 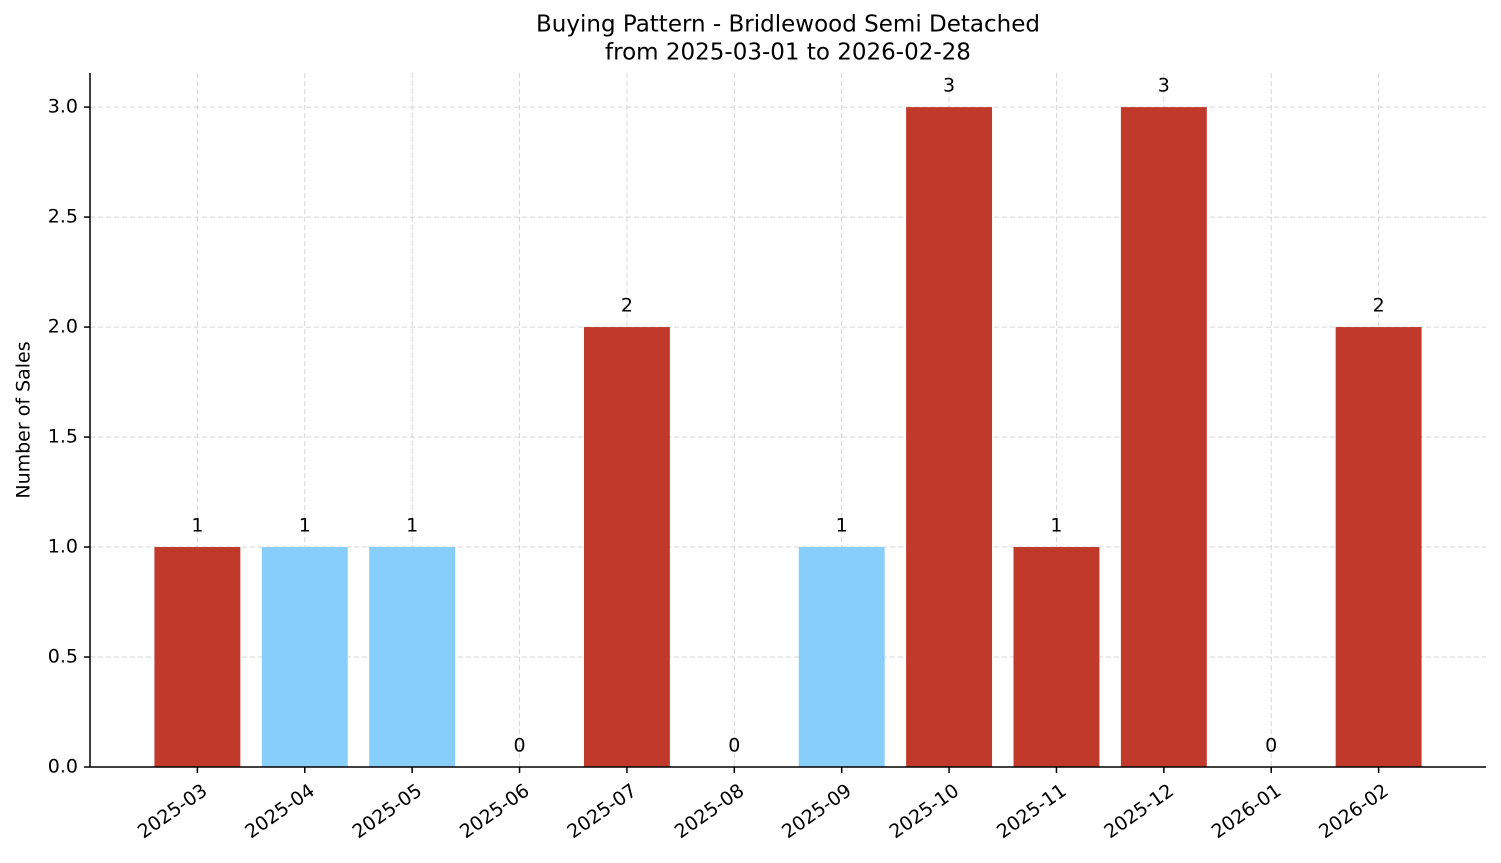 What do you see at coordinates (788, 53) in the screenshot?
I see `chart-subtitle: from 2025-03-01 to 2026-02-28` at bounding box center [788, 53].